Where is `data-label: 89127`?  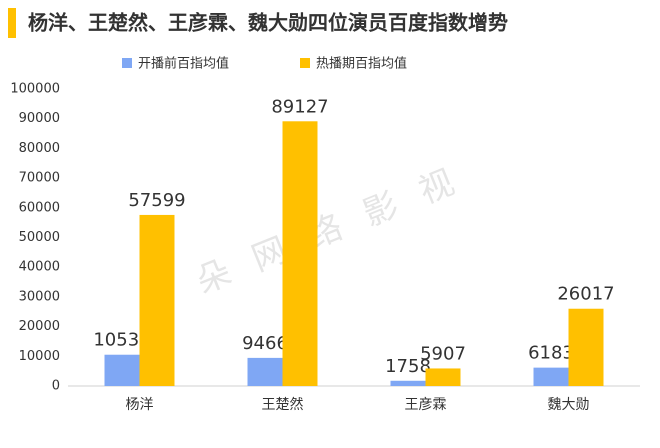 data-label: 89127 is located at coordinates (299, 106).